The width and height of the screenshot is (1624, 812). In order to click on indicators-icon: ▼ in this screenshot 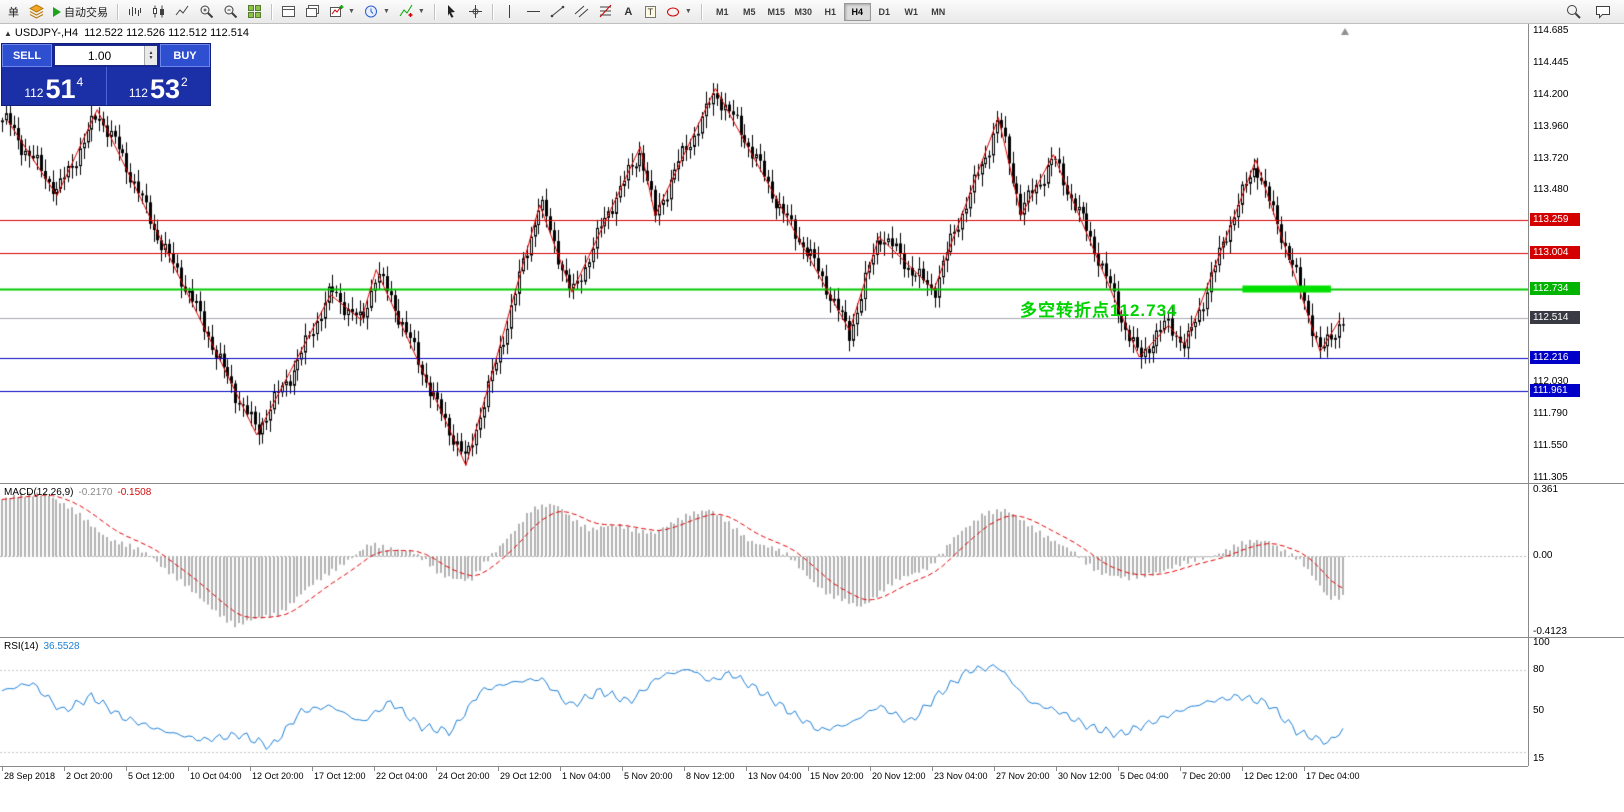, I will do `click(412, 12)`.